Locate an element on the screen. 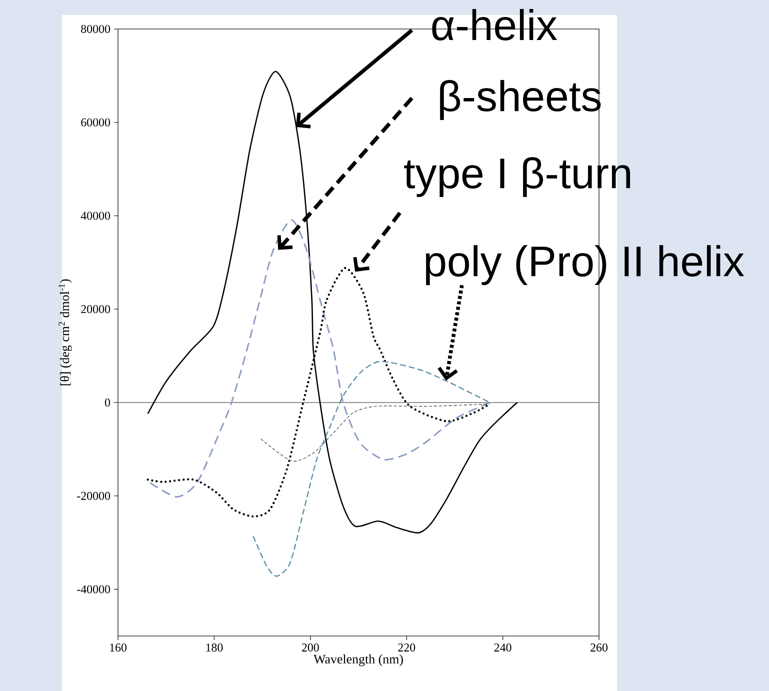  x-tick-label: 160 is located at coordinates (118, 648).